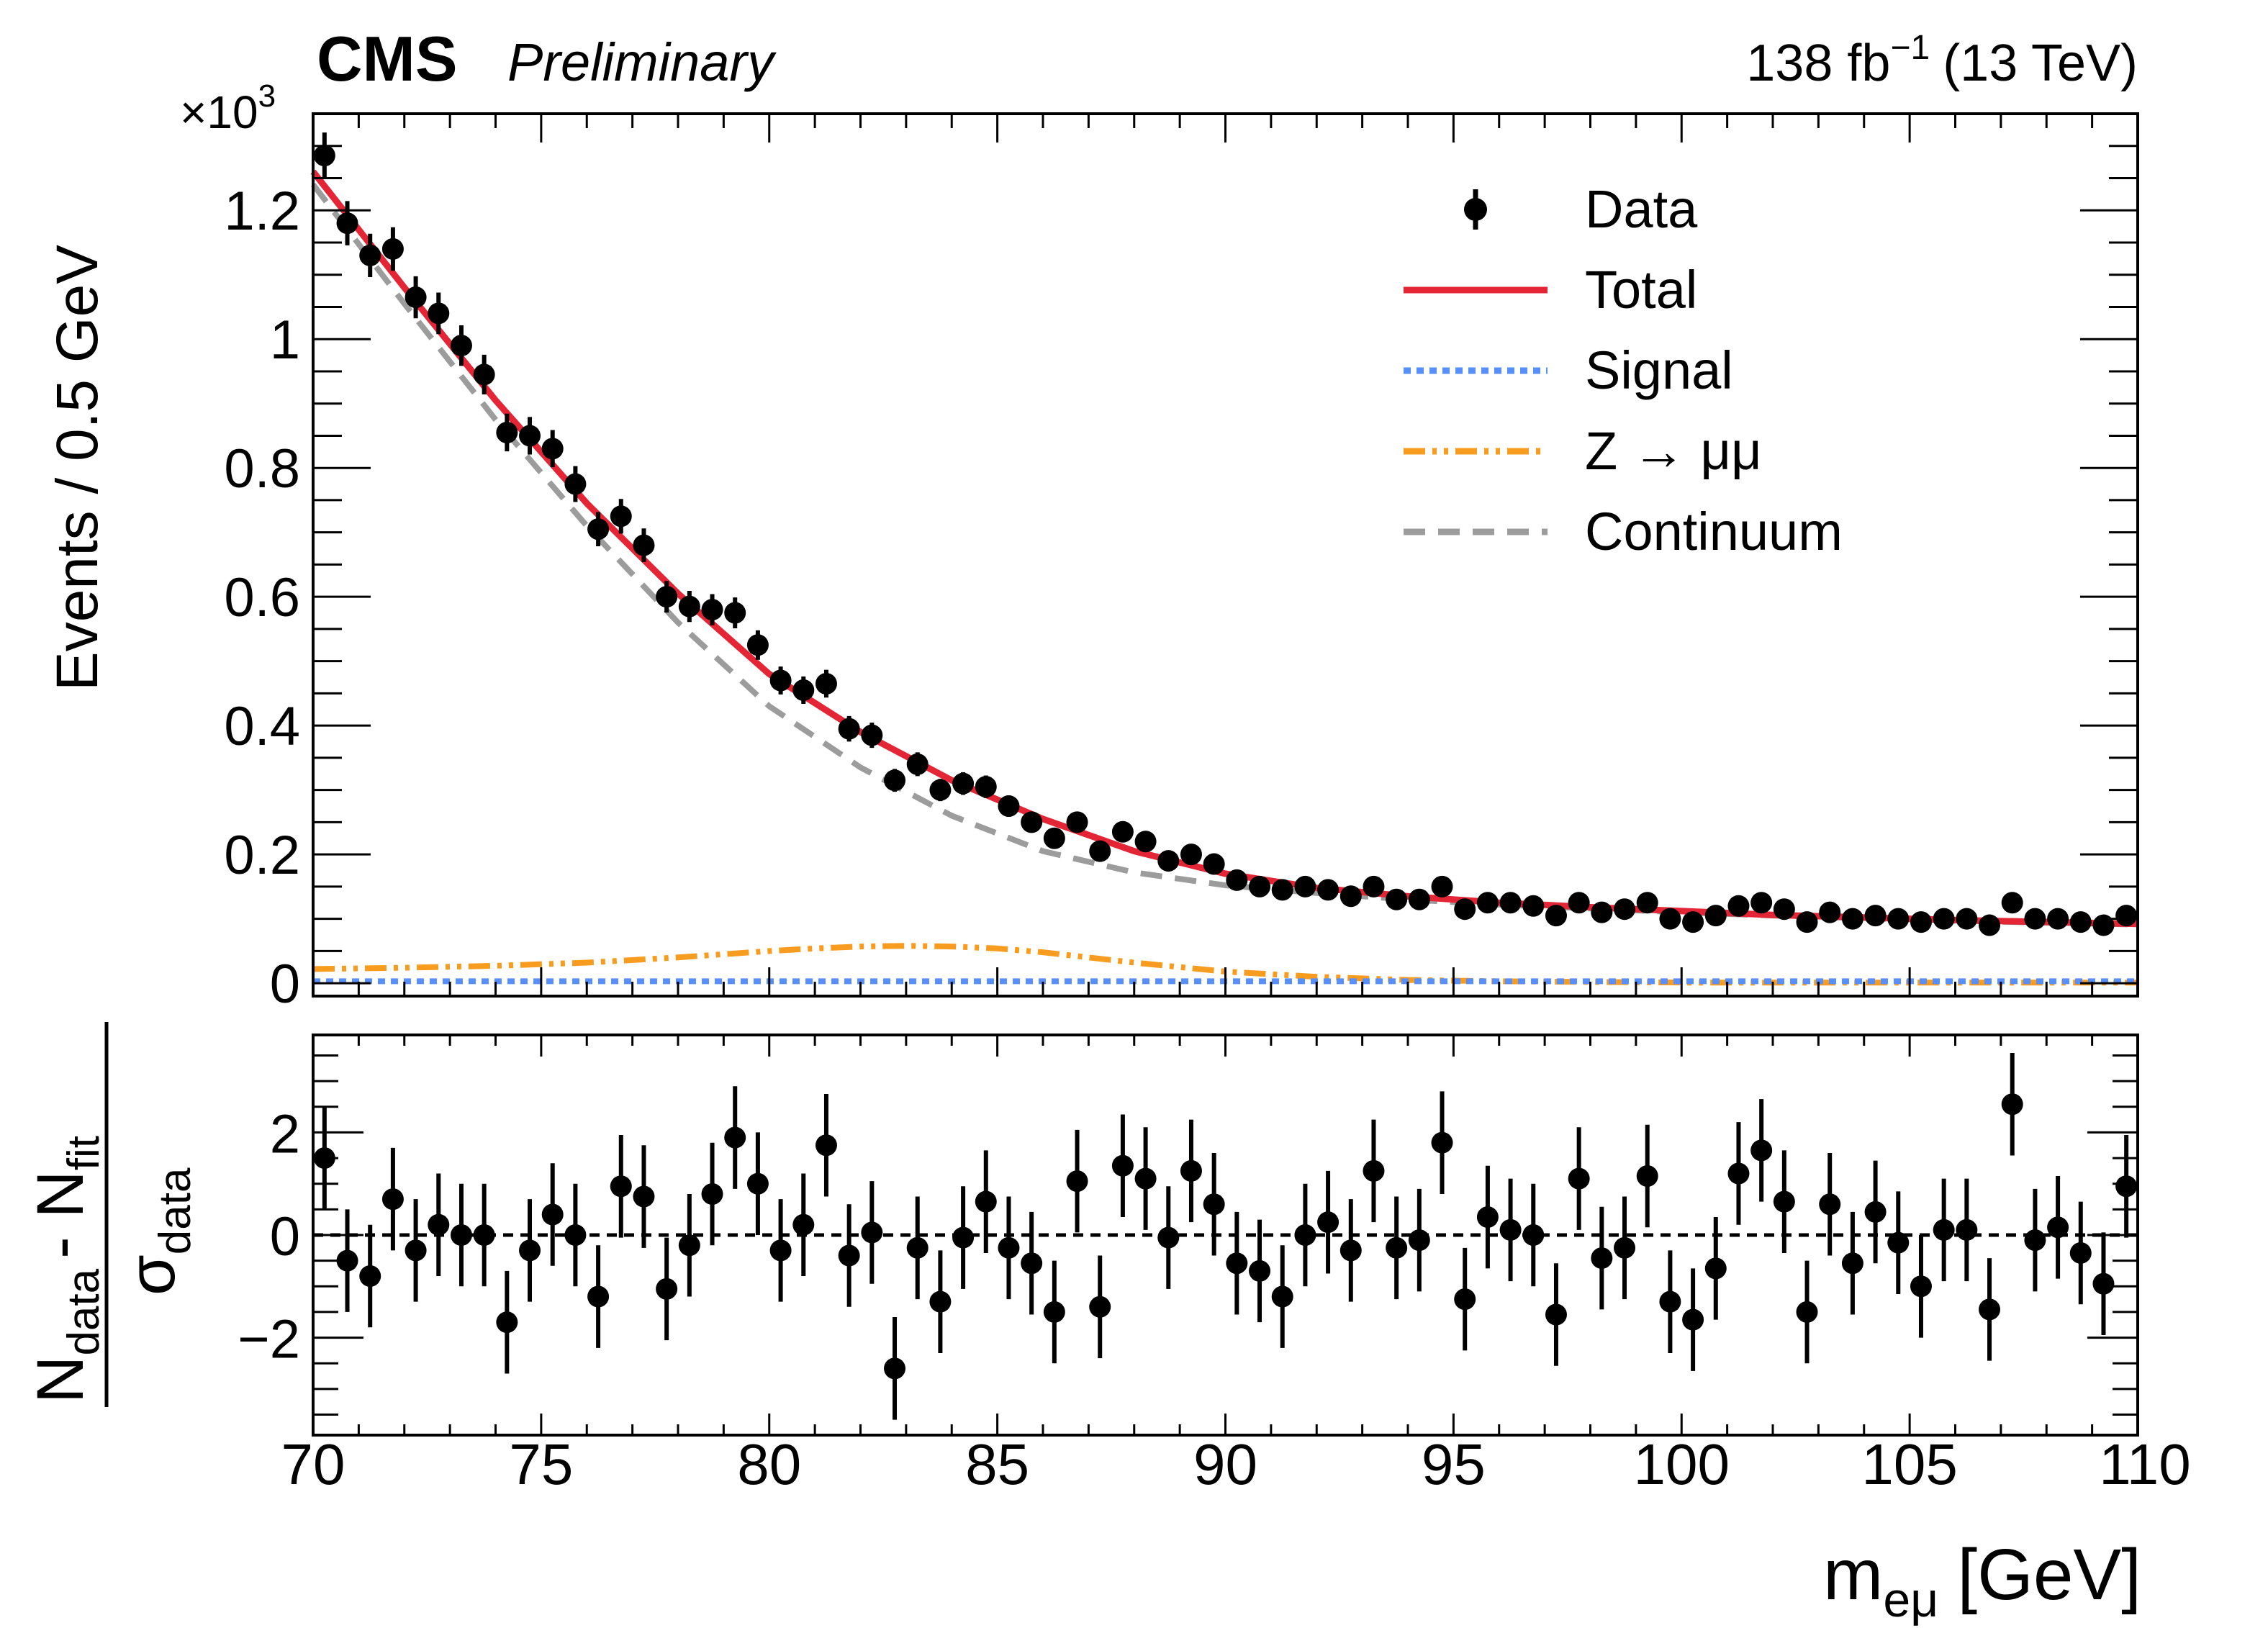 The image size is (2268, 1628). I want to click on top-y-tick-label: 1, so click(285, 340).